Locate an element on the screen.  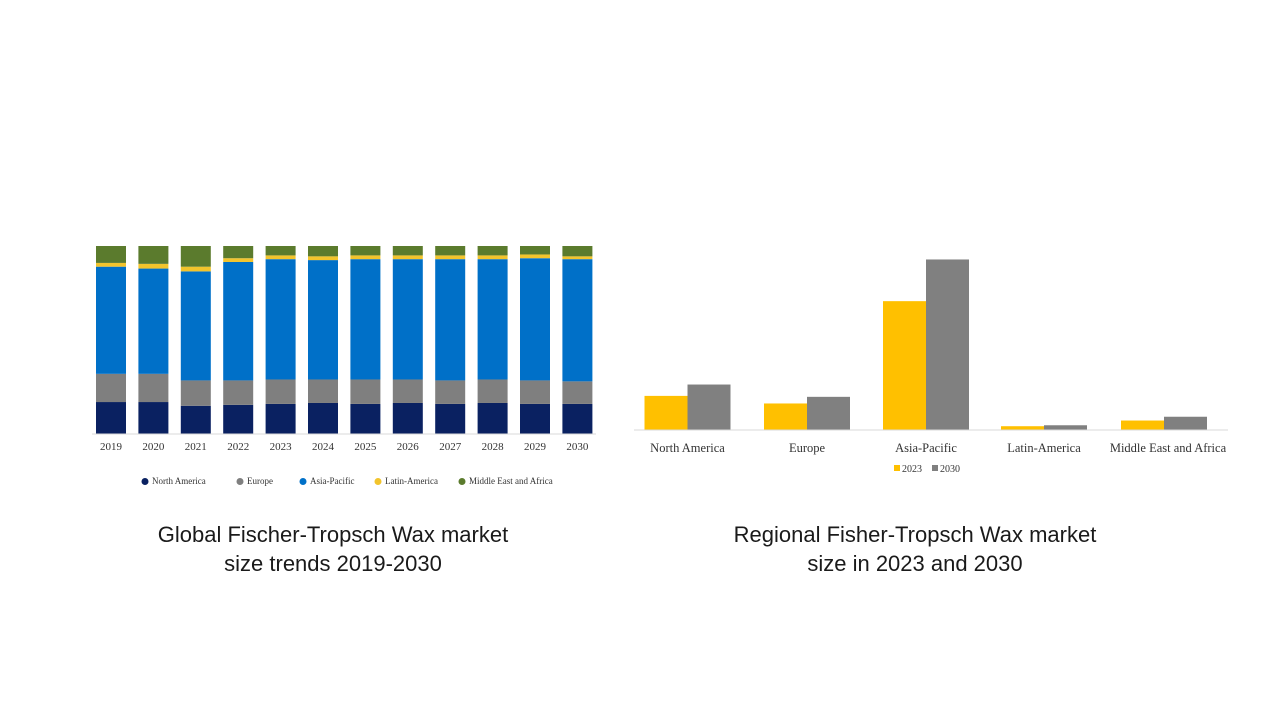
legend-item-2023: 2023 is located at coordinates (908, 469).